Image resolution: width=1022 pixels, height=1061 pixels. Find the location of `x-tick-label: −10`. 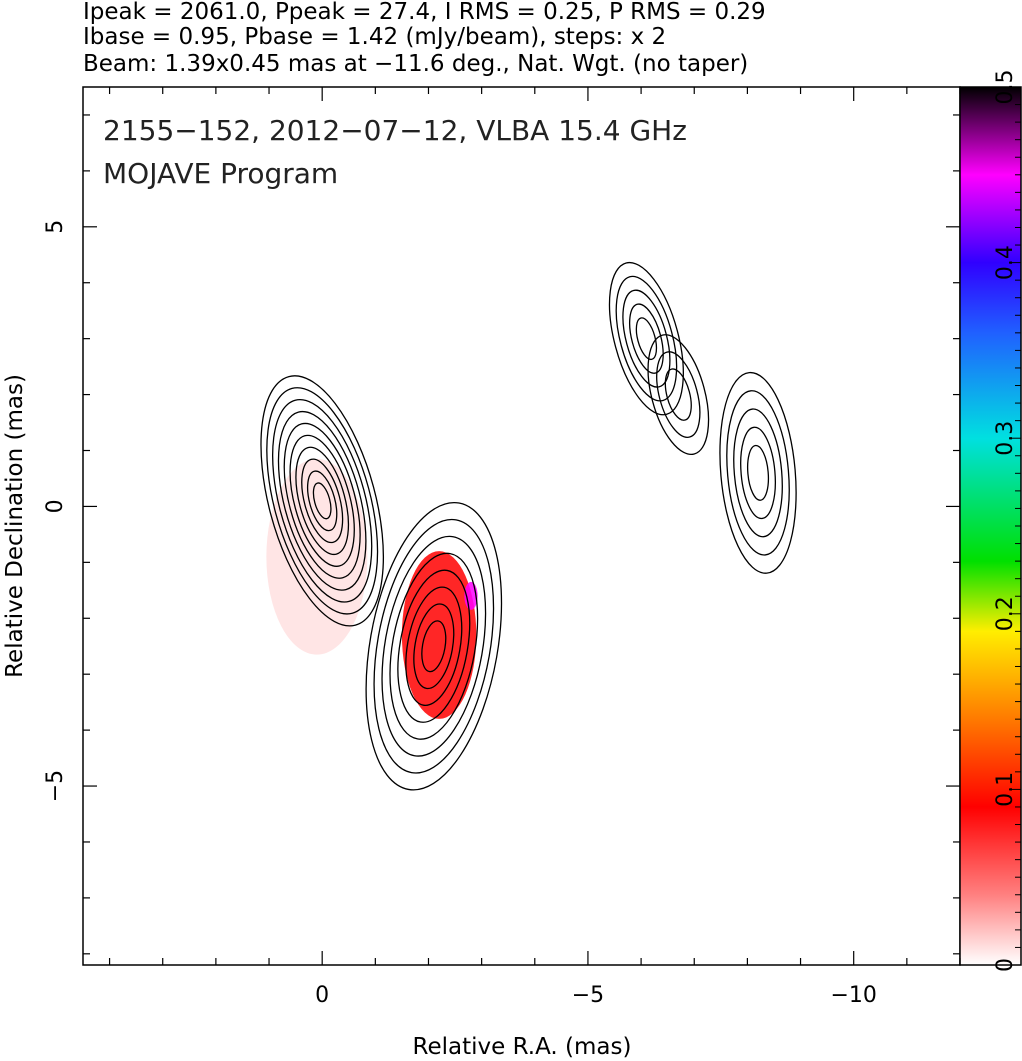

x-tick-label: −10 is located at coordinates (853, 995).